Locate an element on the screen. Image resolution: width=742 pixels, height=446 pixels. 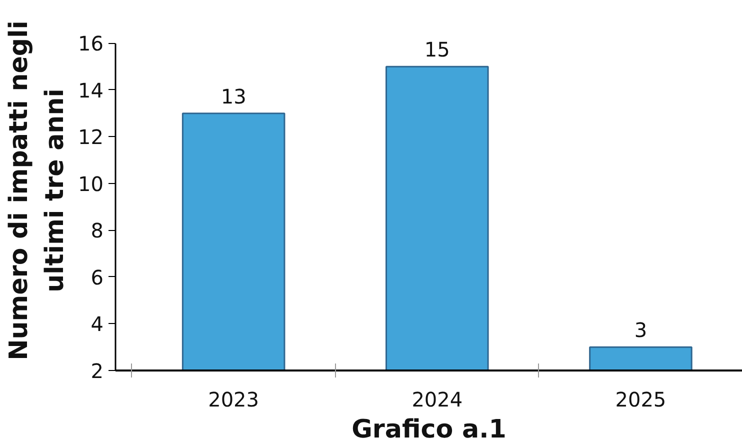
data-label: 13 is located at coordinates (233, 96).